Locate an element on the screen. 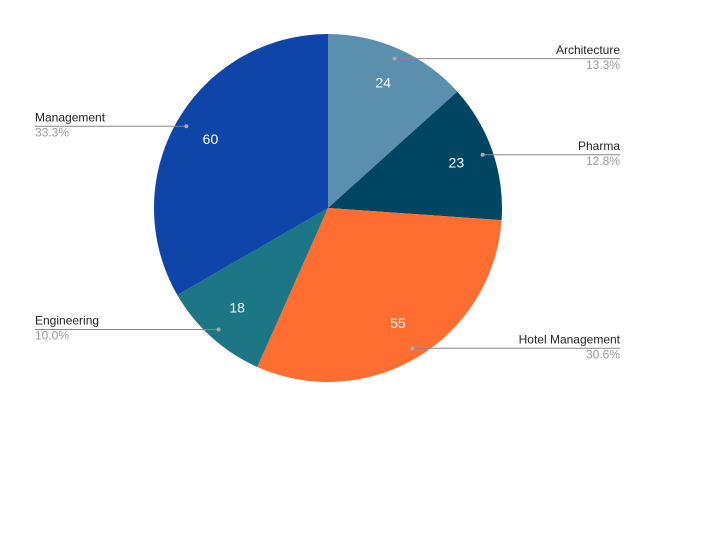 The width and height of the screenshot is (720, 540). percent-label: 33.3% is located at coordinates (52, 132).